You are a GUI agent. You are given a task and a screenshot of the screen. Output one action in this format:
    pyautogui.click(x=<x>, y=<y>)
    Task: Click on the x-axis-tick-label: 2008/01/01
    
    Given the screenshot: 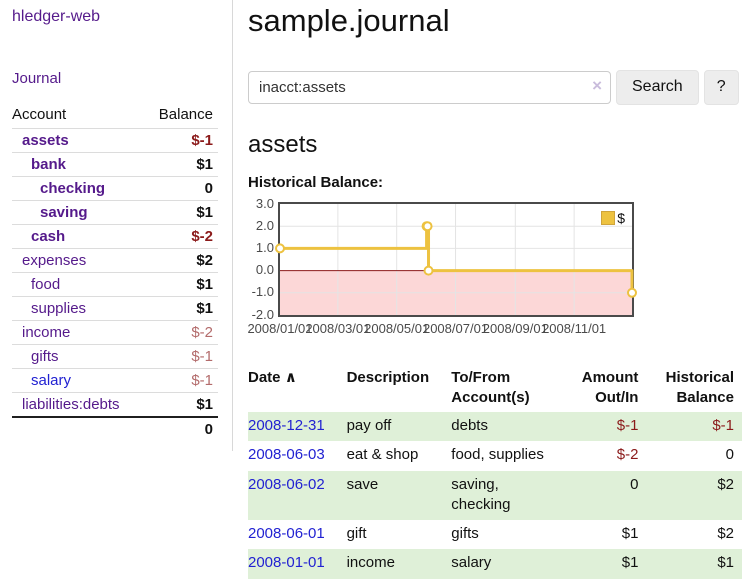 What is the action you would take?
    pyautogui.click(x=280, y=328)
    